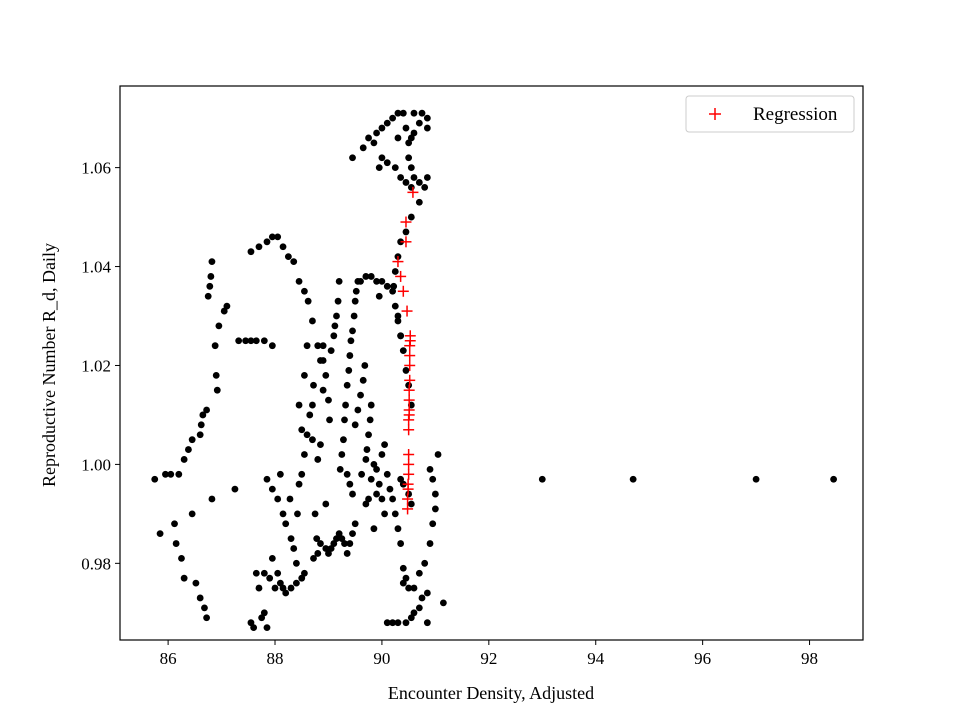 This screenshot has height=725, width=960. I want to click on legend: Regression, so click(770, 114).